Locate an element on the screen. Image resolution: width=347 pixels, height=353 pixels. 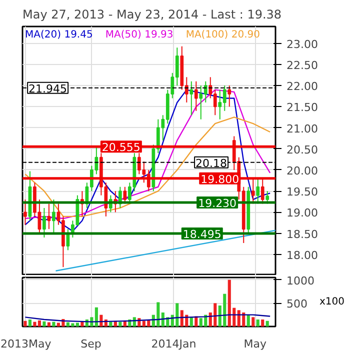
y-tick-label: 23.00 is located at coordinates (302, 44).